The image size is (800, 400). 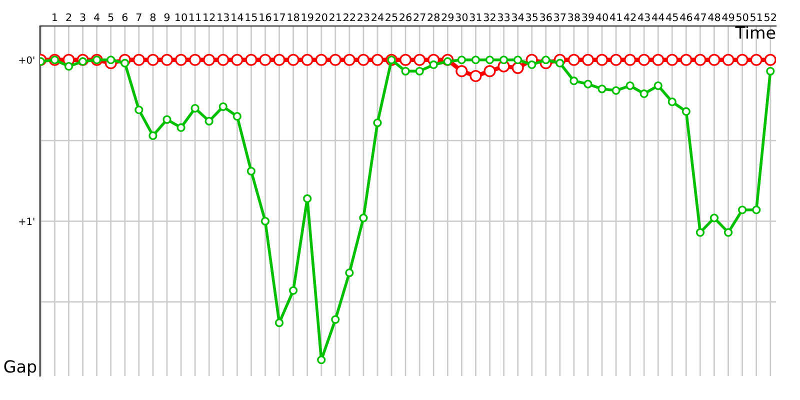 What do you see at coordinates (406, 17) in the screenshot?
I see `x-tick-label: 26` at bounding box center [406, 17].